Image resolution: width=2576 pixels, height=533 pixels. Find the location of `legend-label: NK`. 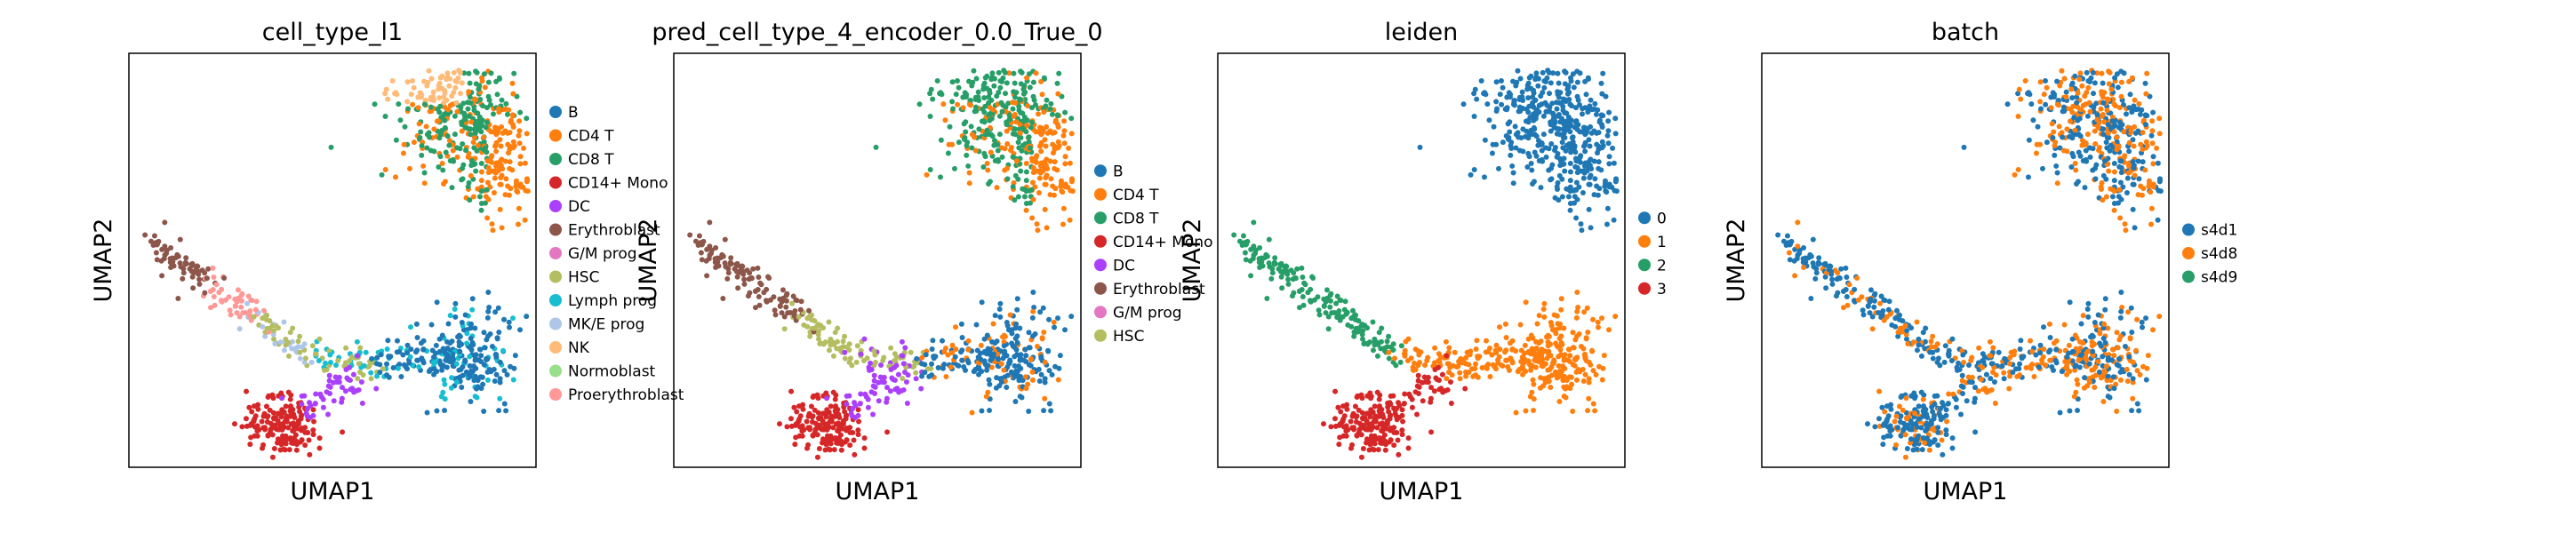

legend-label: NK is located at coordinates (579, 348).